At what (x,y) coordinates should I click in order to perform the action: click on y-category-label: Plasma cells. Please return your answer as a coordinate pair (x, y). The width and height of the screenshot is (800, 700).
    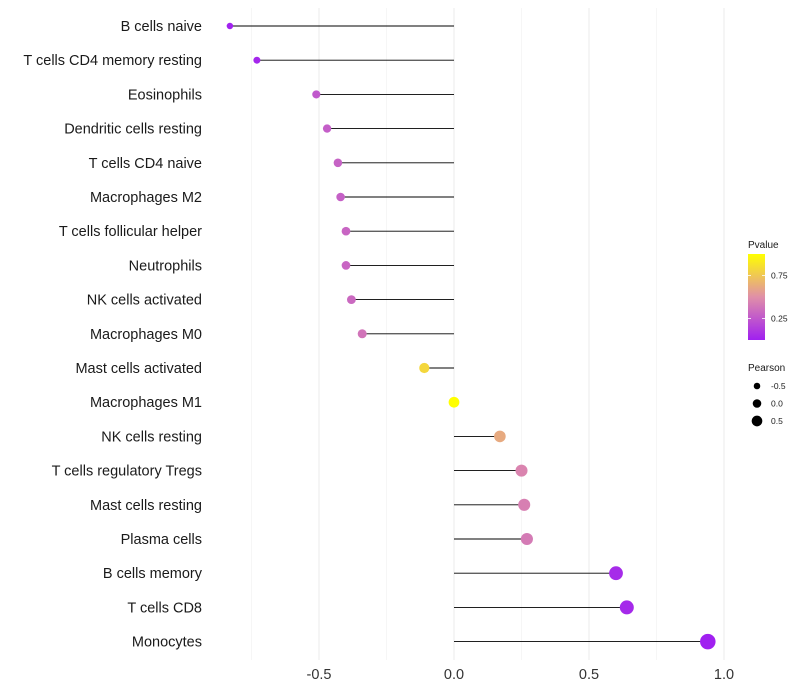
    Looking at the image, I should click on (161, 540).